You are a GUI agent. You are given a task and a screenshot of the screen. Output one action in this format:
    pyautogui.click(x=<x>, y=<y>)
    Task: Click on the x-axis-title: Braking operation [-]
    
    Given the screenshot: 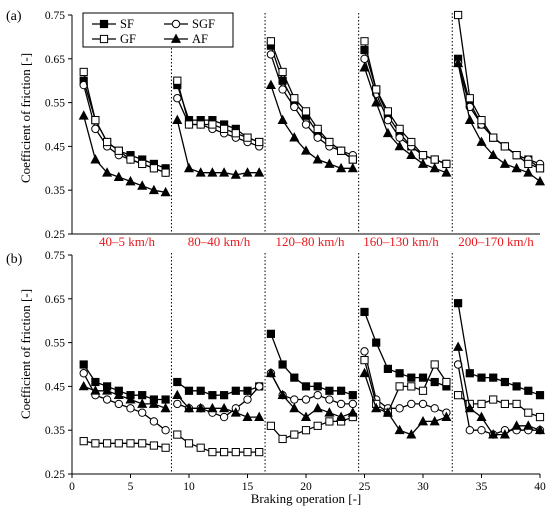 What is the action you would take?
    pyautogui.click(x=306, y=498)
    